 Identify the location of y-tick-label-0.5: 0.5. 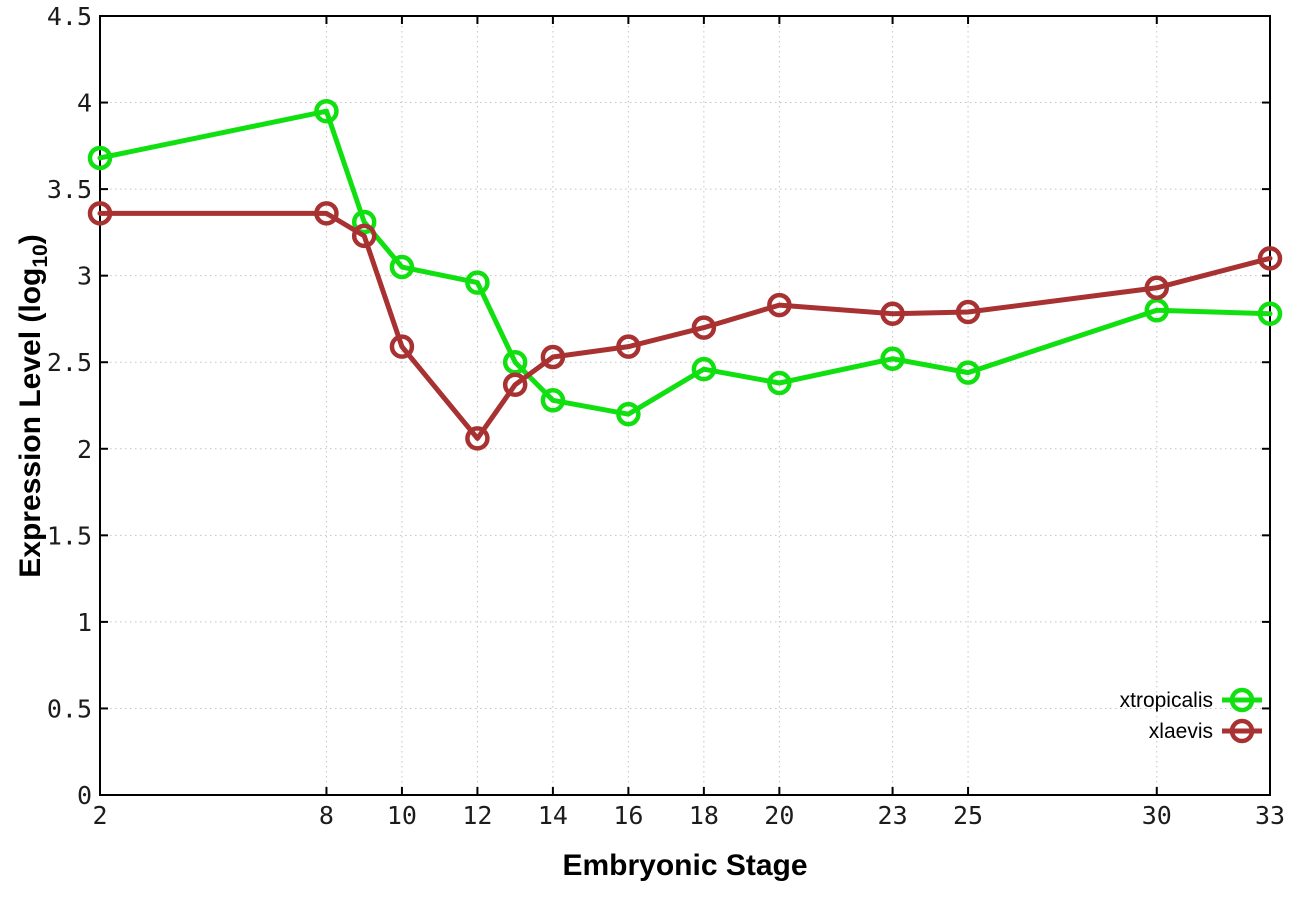
(69, 708).